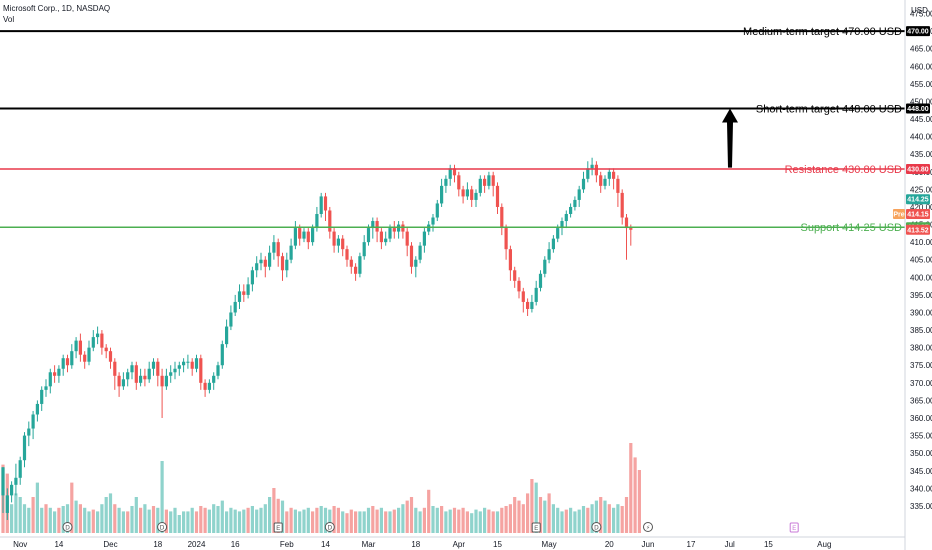 This screenshot has height=550, width=932. Describe the element at coordinates (536, 529) in the screenshot. I see `earnings-icon-text: E` at that location.